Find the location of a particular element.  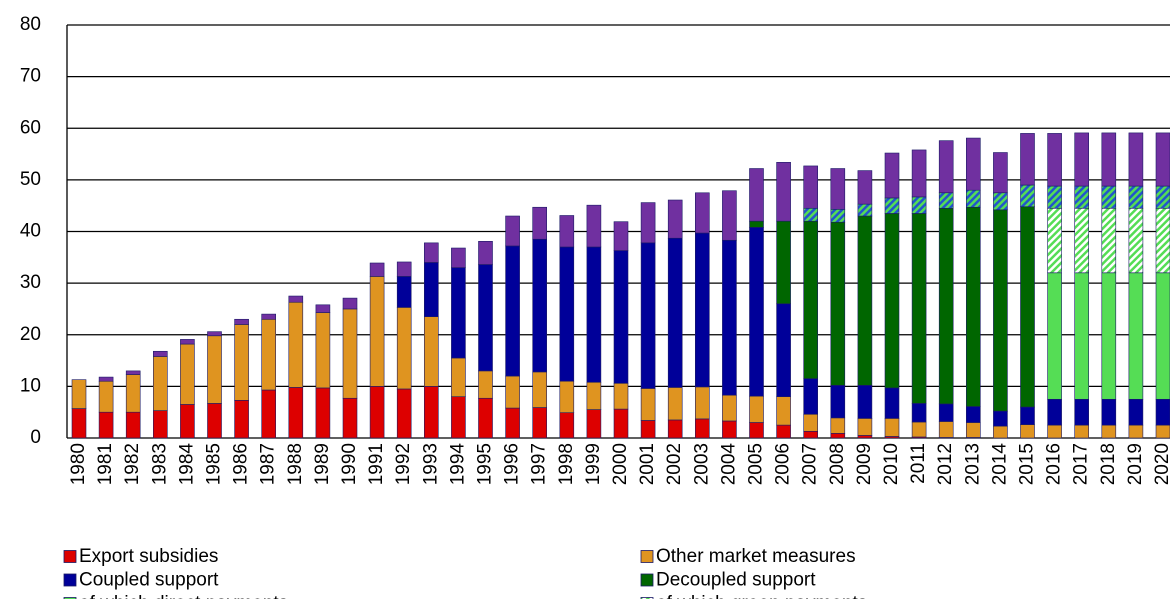

x-tick-label: 1988 is located at coordinates (295, 464).